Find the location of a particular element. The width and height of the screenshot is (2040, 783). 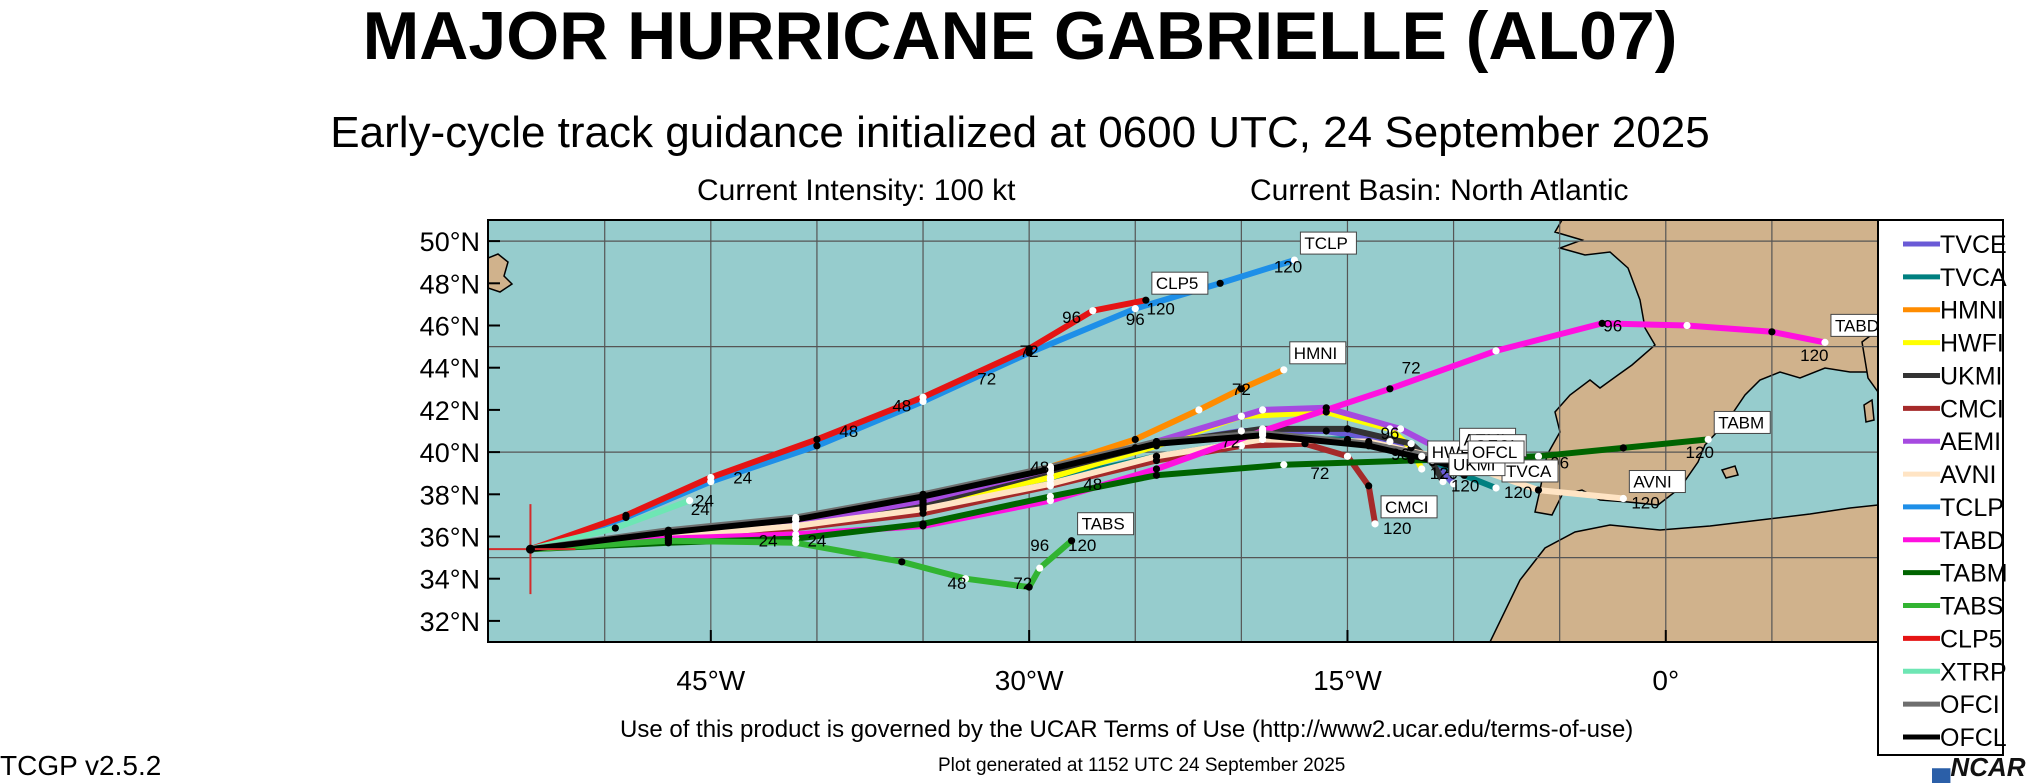

y-tick-label: 48°N is located at coordinates (450, 284).